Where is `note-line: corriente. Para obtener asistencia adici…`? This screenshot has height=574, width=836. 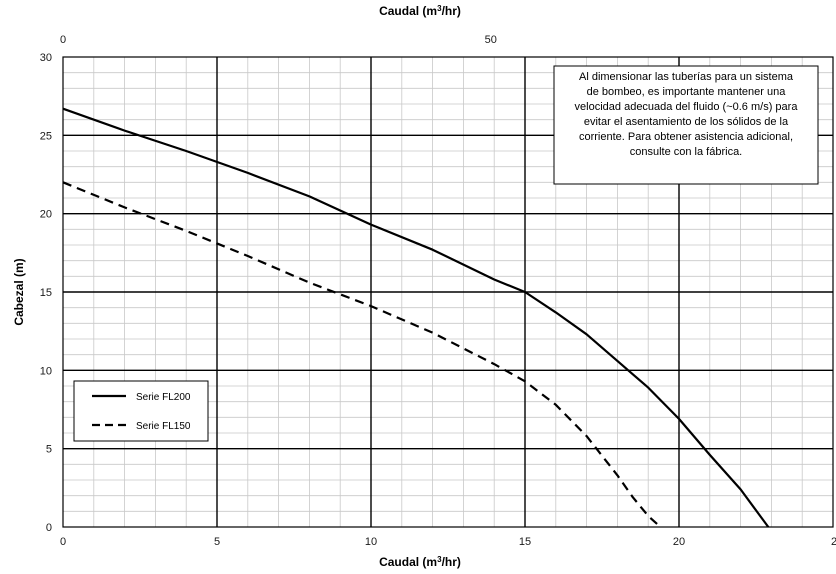
note-line: corriente. Para obtener asistencia adici… is located at coordinates (686, 137).